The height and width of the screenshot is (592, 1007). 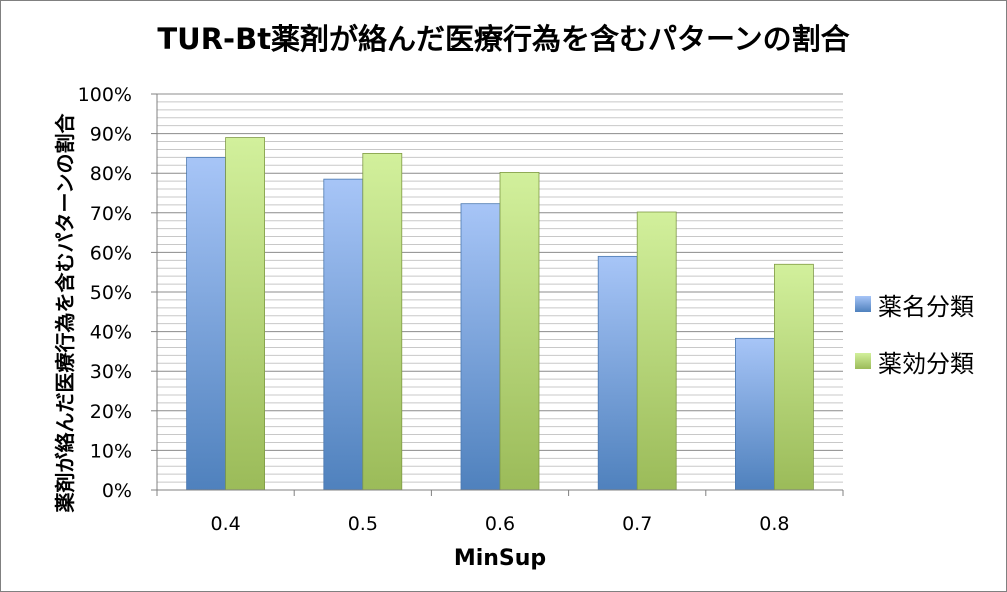 What do you see at coordinates (111, 174) in the screenshot?
I see `y-tick-label: 80%` at bounding box center [111, 174].